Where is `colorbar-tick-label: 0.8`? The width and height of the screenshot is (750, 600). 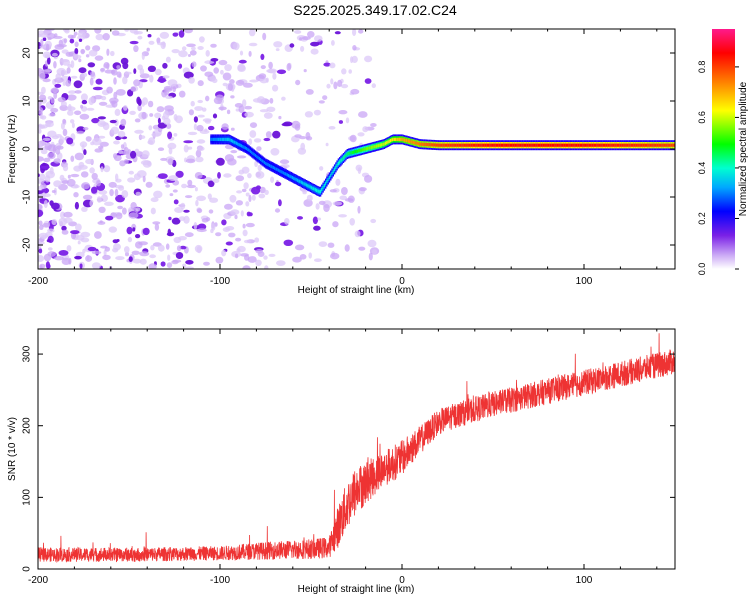 colorbar-tick-label: 0.8 is located at coordinates (702, 67).